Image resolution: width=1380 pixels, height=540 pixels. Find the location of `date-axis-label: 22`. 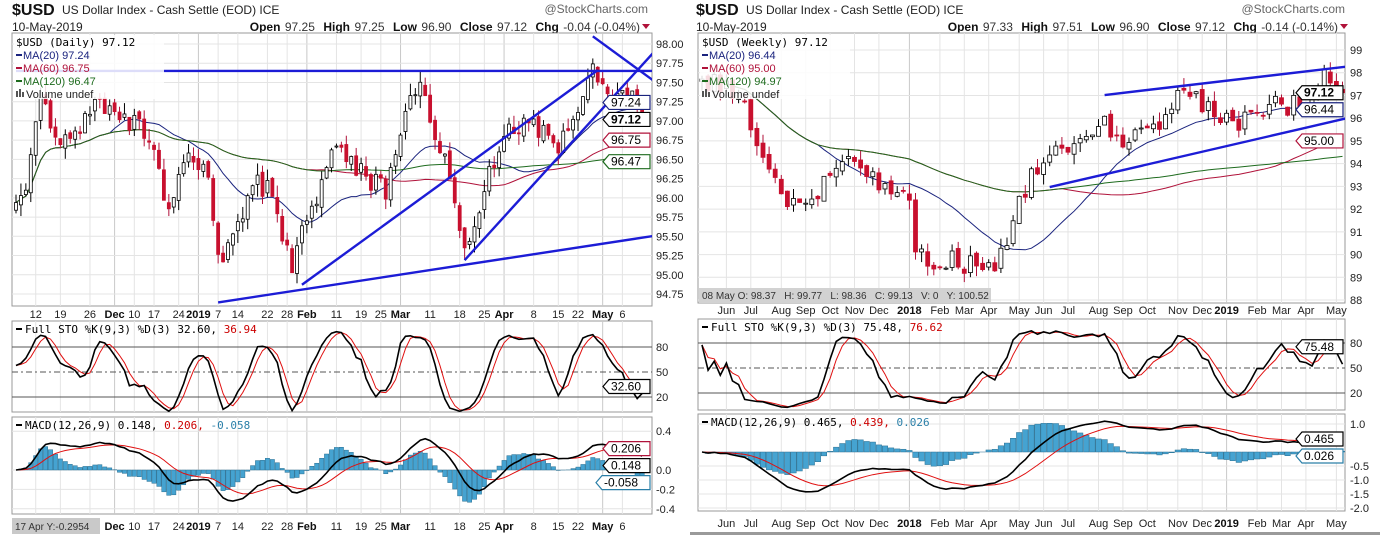

date-axis-label: 22 is located at coordinates (267, 315).